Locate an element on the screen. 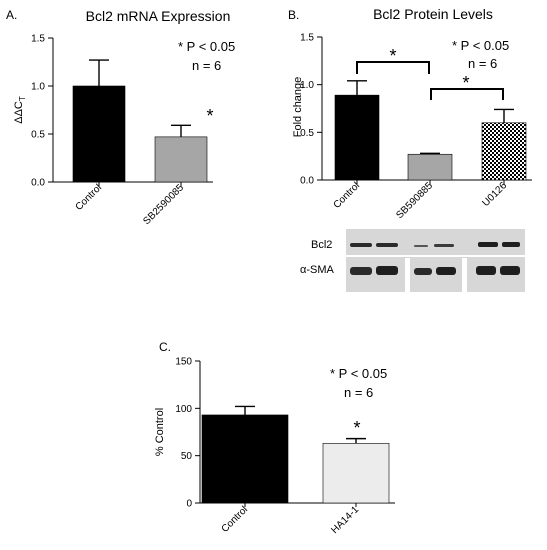 The image size is (547, 550). western-blot is located at coordinates (435, 260).